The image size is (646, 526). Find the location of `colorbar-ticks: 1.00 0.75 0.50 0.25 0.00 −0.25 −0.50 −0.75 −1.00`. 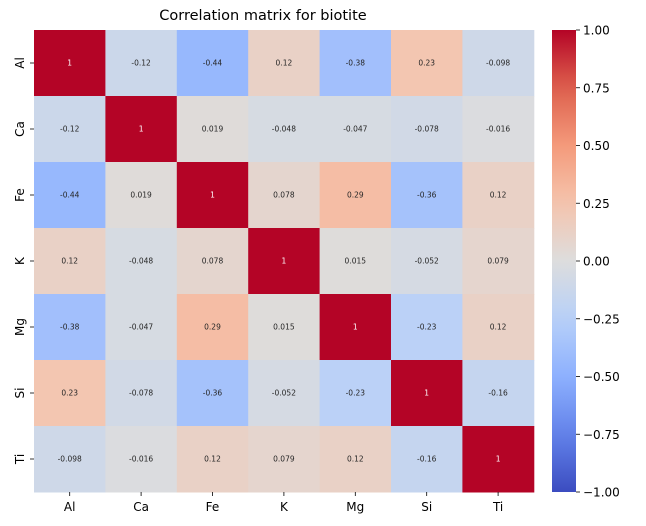

colorbar-ticks: 1.00 0.75 0.50 0.25 0.00 −0.25 −0.50 −0.75 −1.00 is located at coordinates (598, 262).